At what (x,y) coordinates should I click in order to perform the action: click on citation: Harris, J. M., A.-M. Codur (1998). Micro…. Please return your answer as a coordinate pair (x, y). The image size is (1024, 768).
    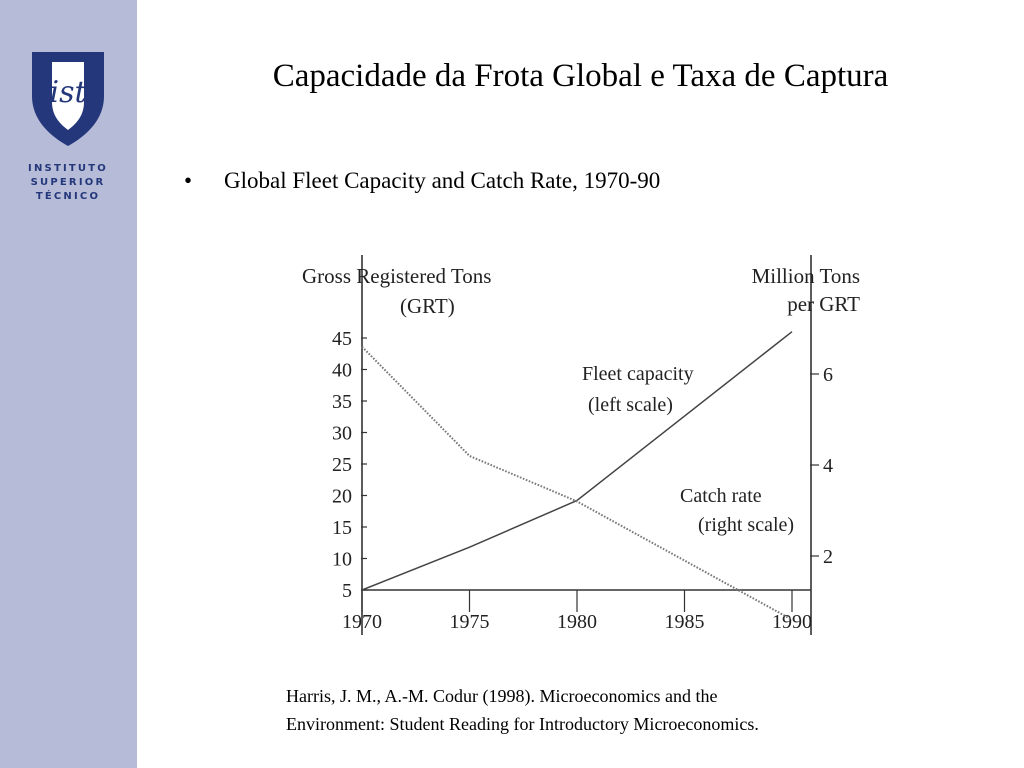
    Looking at the image, I should click on (522, 710).